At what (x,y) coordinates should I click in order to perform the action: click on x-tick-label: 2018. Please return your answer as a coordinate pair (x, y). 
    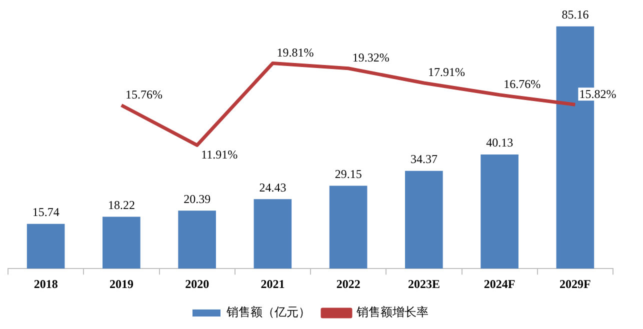
    Looking at the image, I should click on (46, 283).